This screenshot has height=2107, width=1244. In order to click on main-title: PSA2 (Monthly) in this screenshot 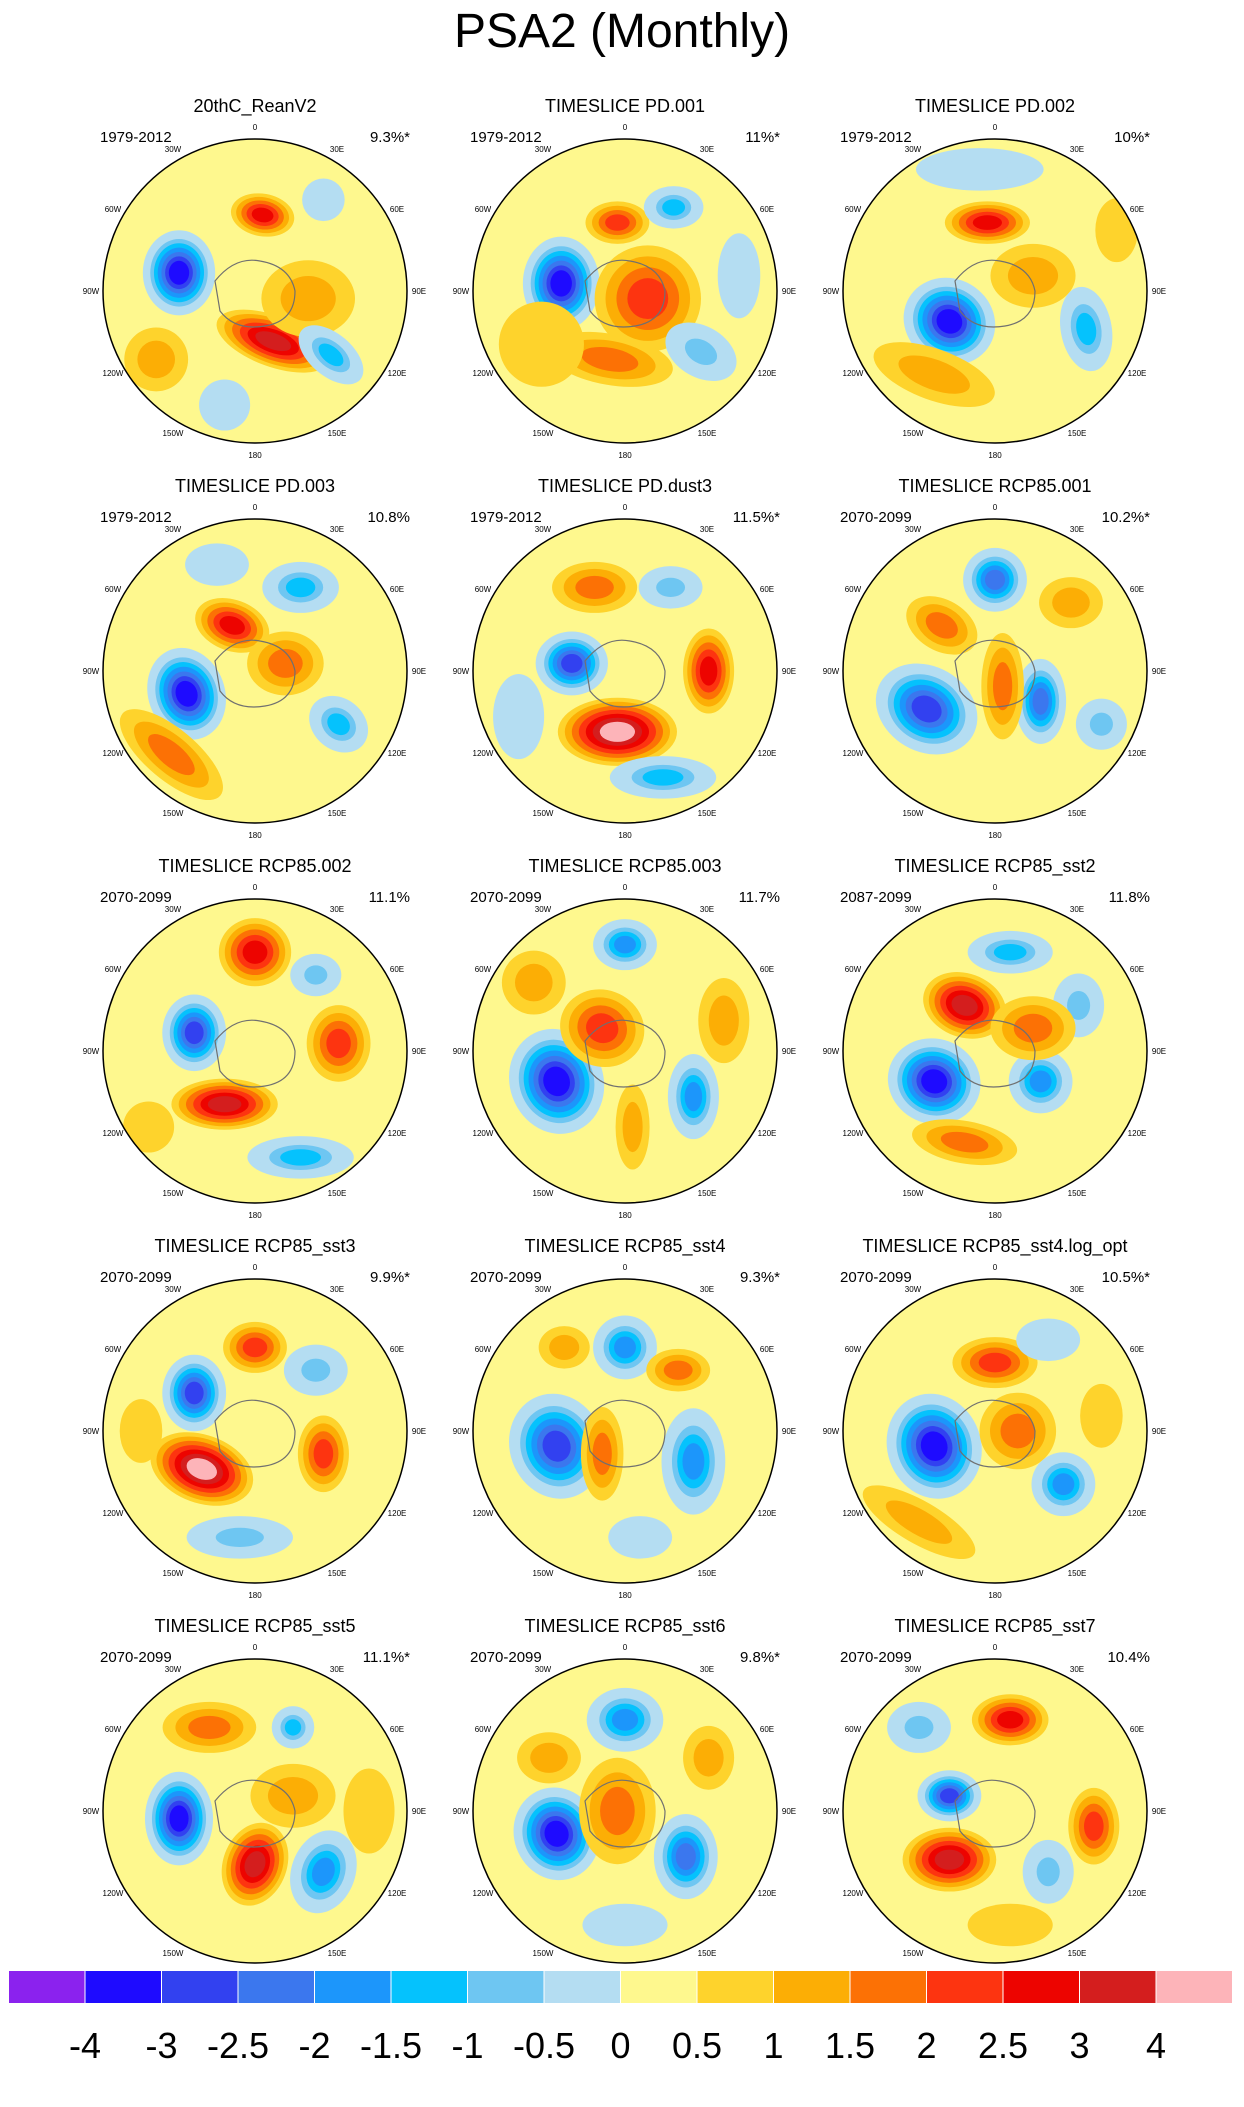, I will do `click(622, 31)`.